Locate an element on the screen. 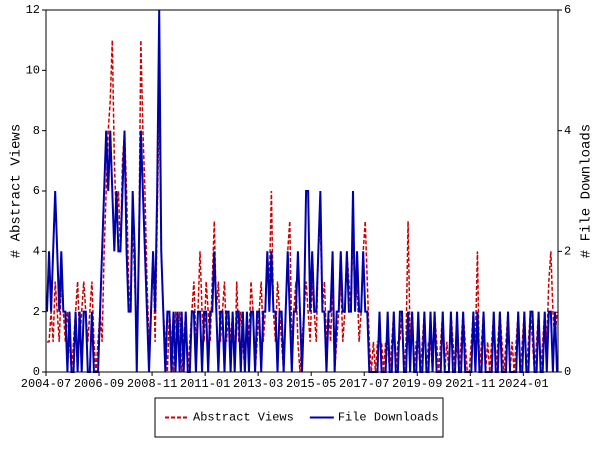 This screenshot has height=450, width=600. y2-tick-label: 4 is located at coordinates (567, 131).